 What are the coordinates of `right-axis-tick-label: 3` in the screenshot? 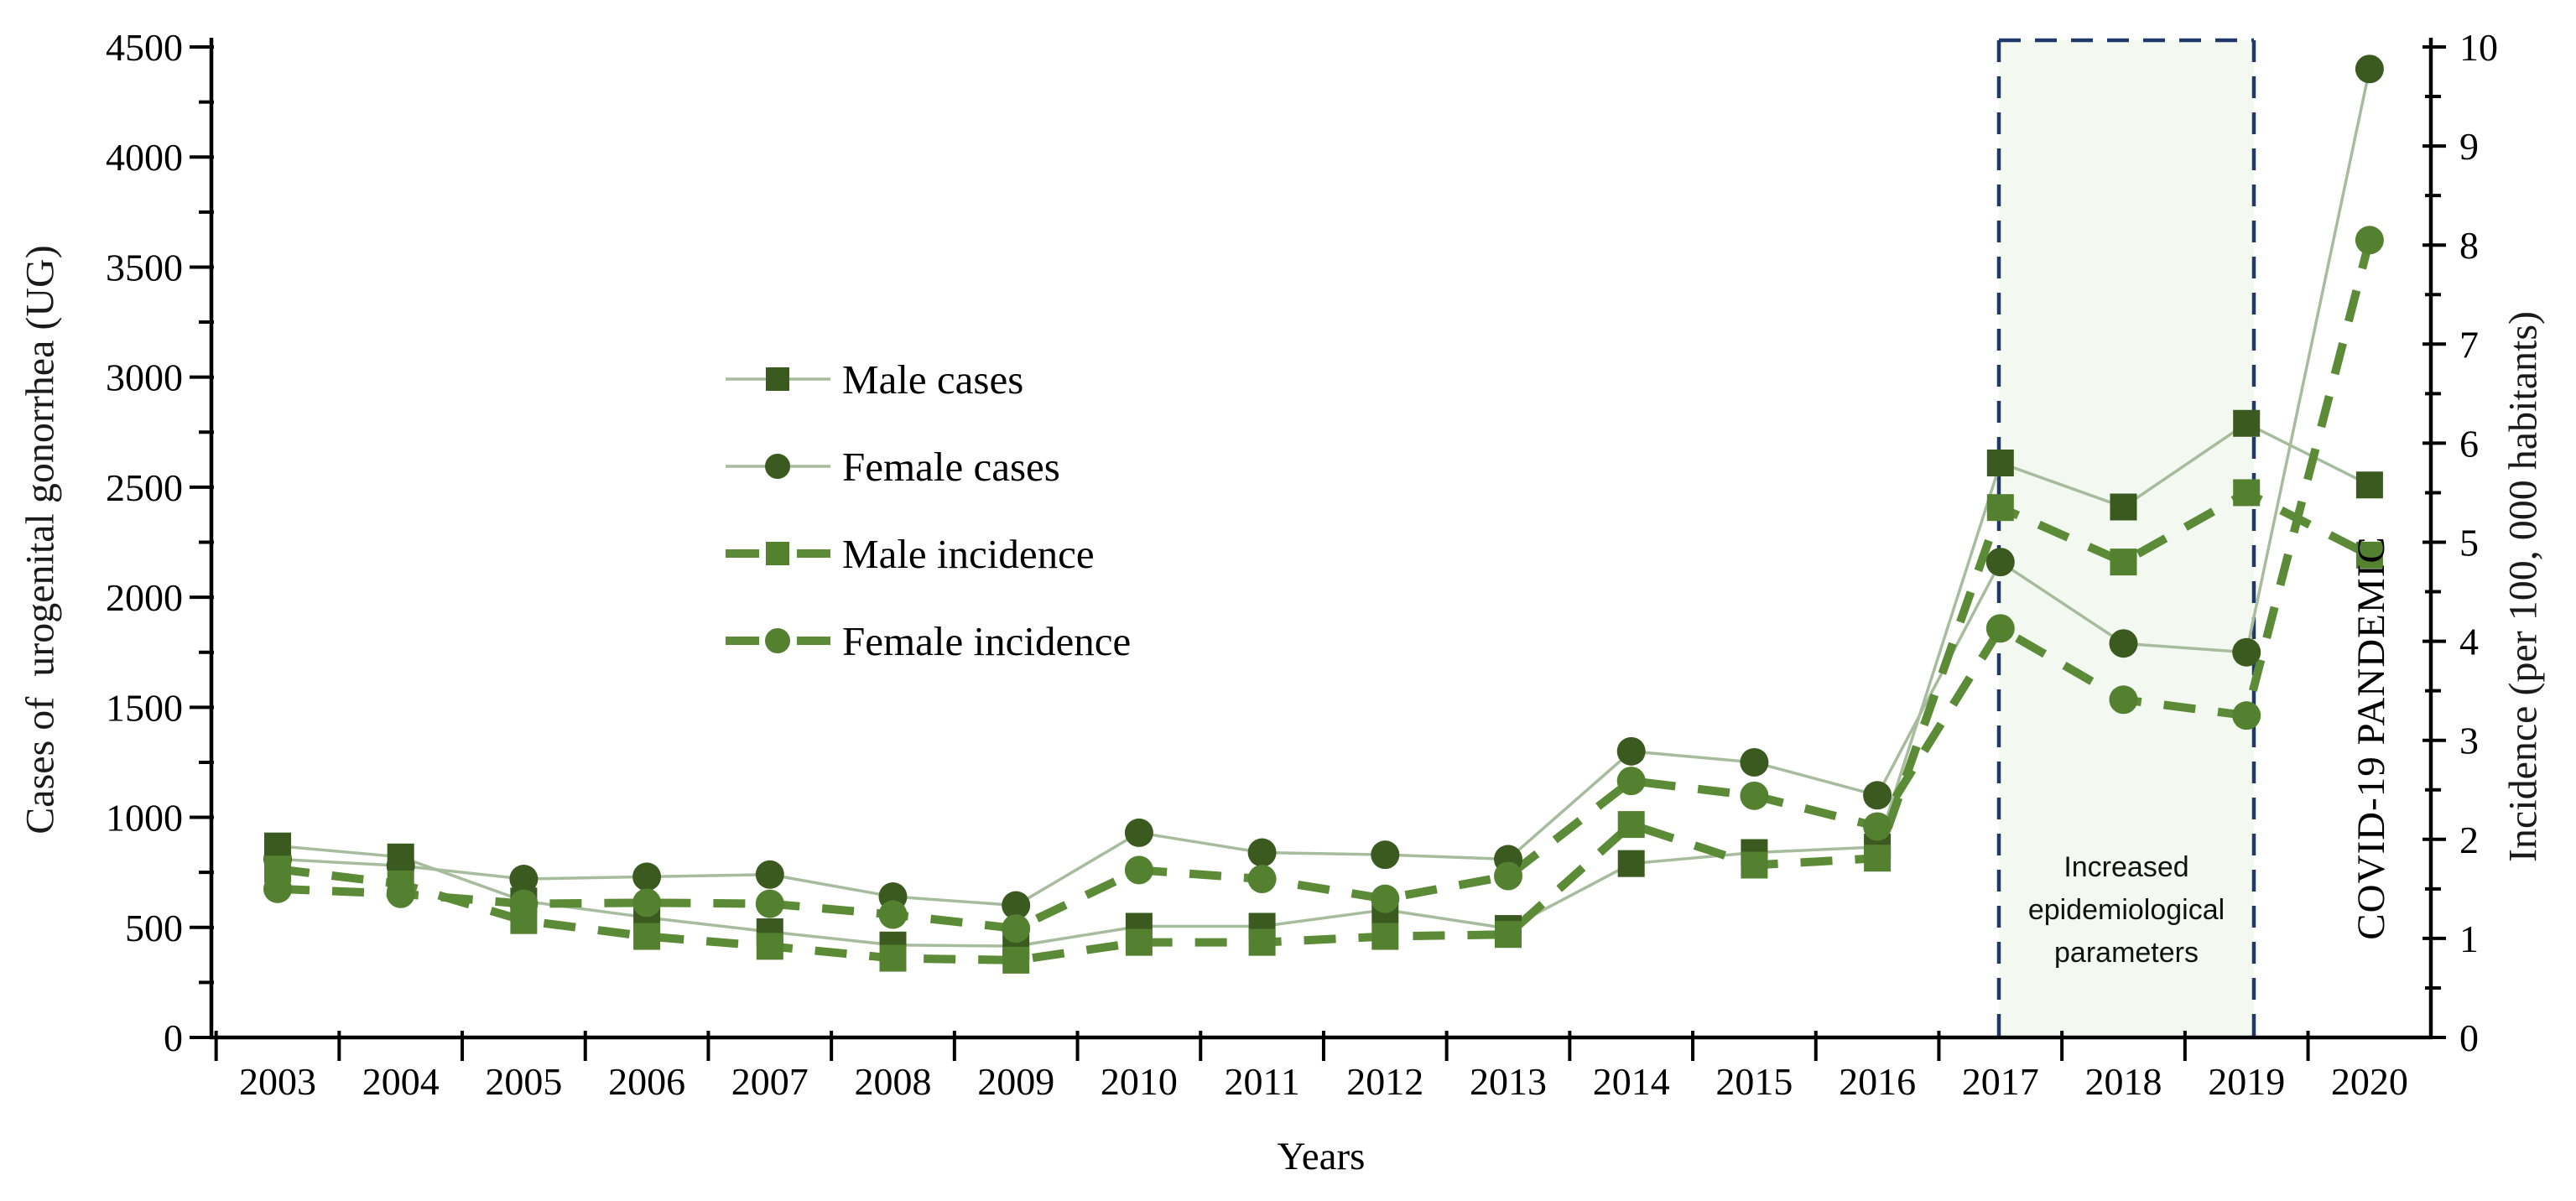 It's located at (2469, 741).